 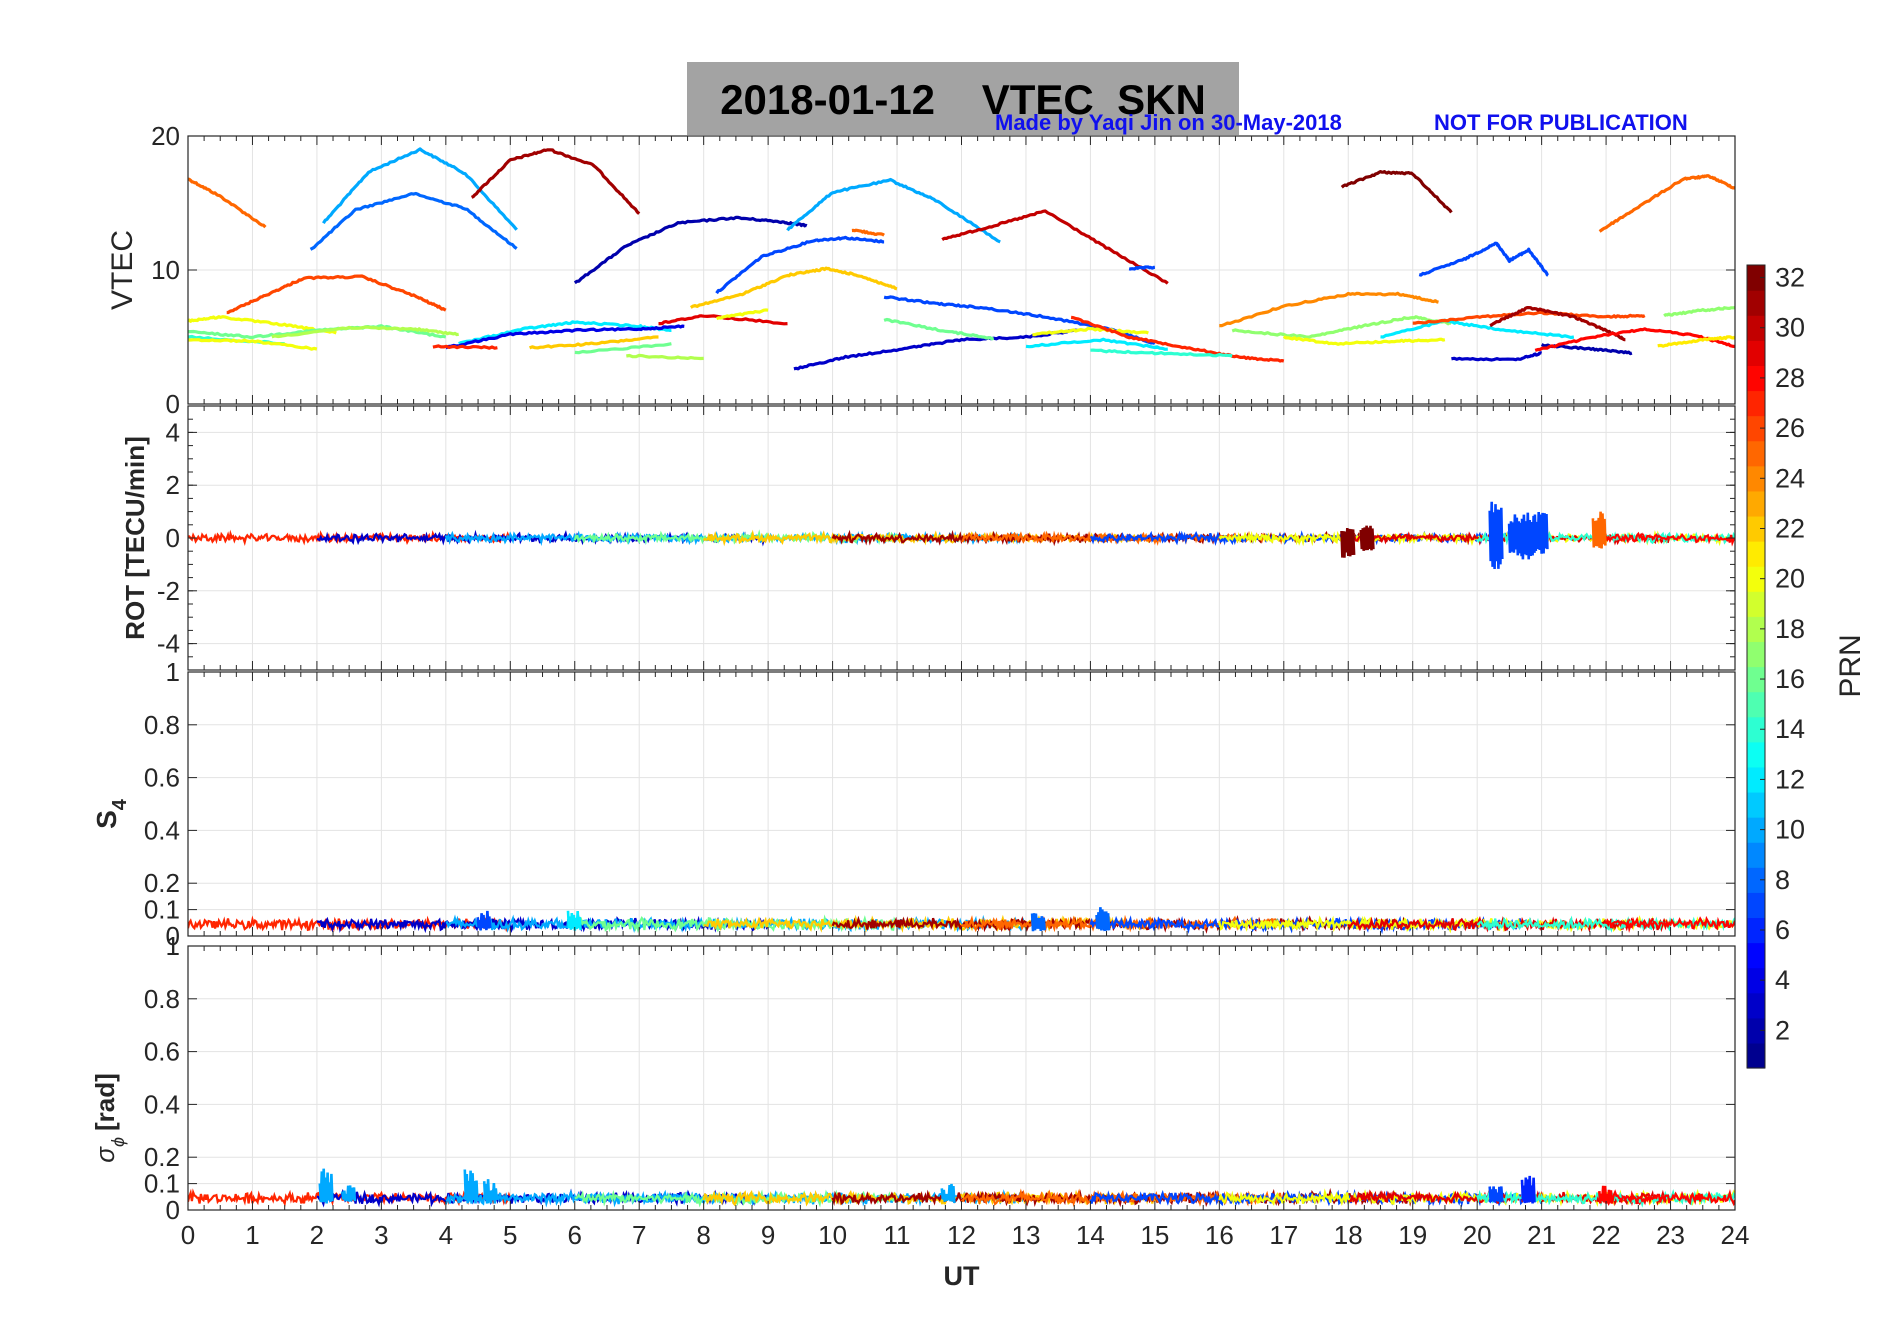 What do you see at coordinates (1025, 1235) in the screenshot?
I see `x-tick-label: 13` at bounding box center [1025, 1235].